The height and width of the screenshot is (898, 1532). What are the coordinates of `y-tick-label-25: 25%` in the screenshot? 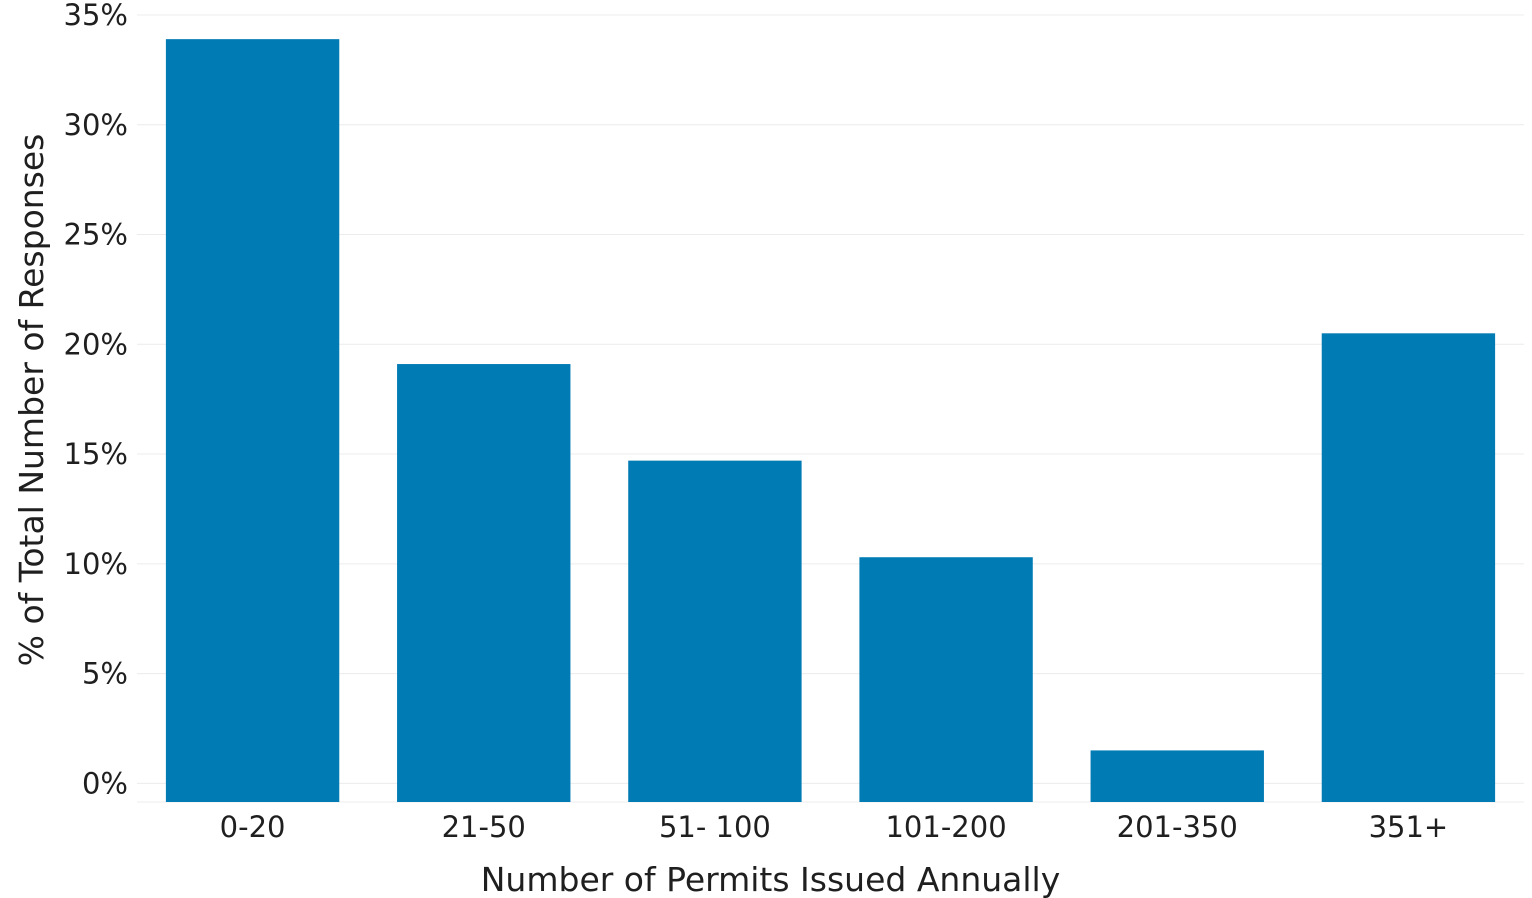 It's located at (96, 235).